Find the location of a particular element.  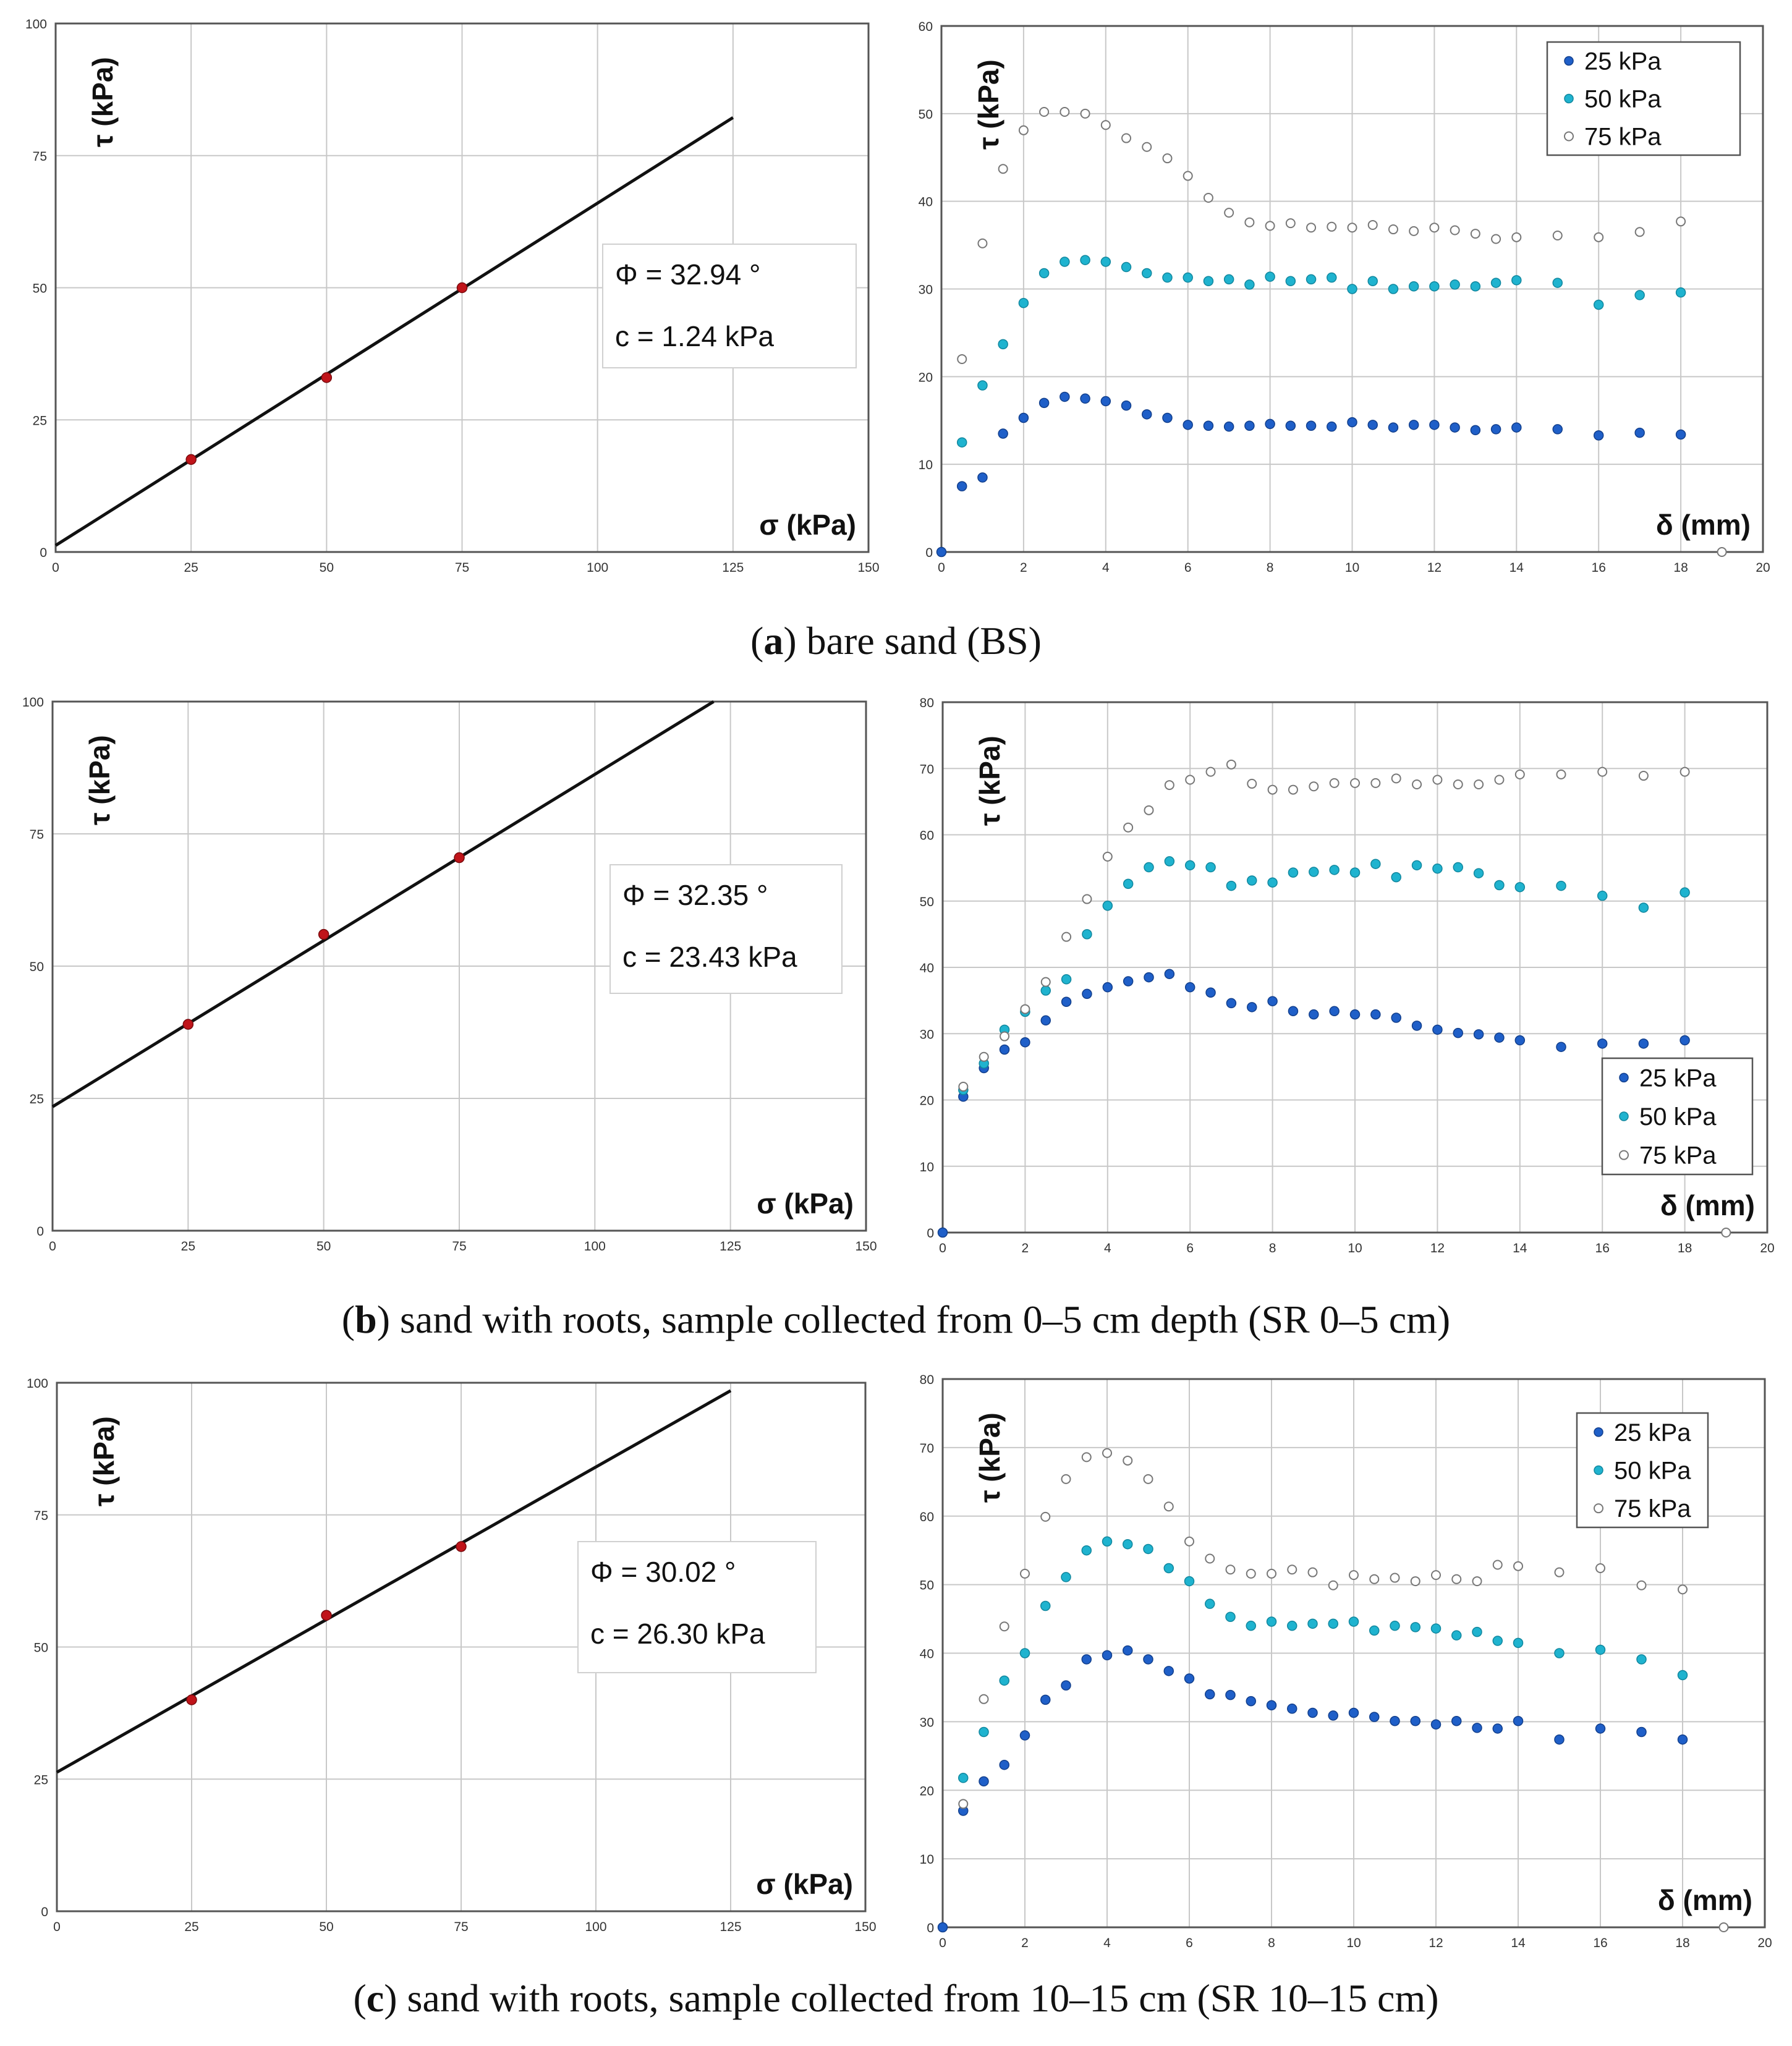

legend-label: 50 kPa is located at coordinates (1678, 1117).